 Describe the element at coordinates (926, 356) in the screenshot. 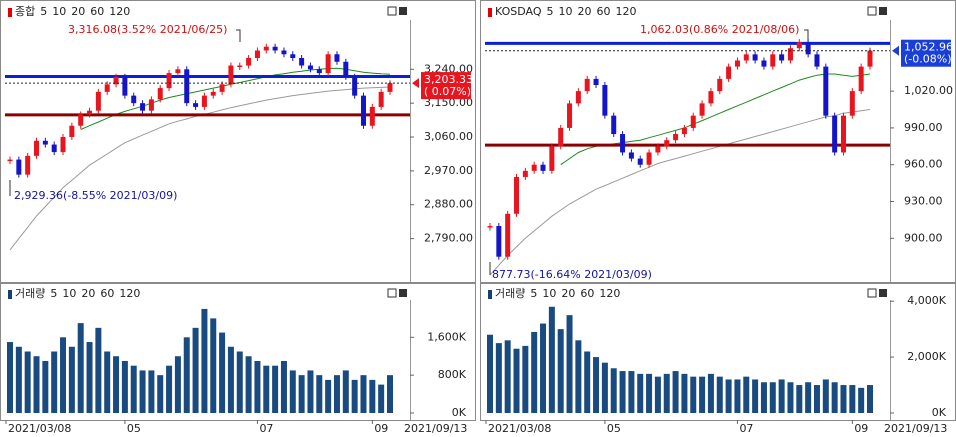

I see `y-tick-label: 2,000K` at that location.